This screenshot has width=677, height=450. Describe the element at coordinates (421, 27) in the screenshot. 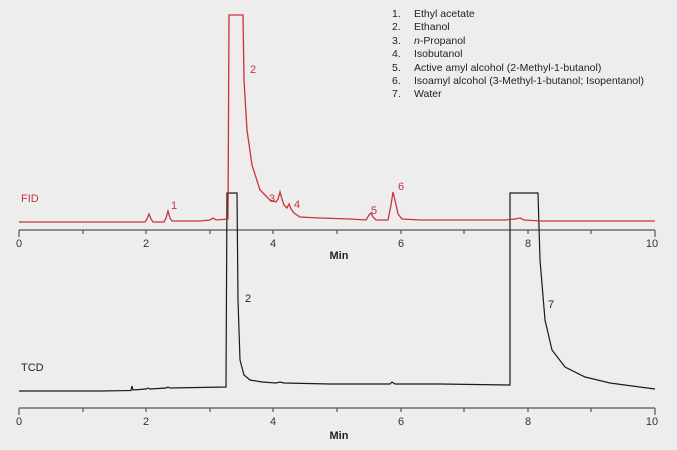

I see `legend-item: 2. Ethanol` at that location.